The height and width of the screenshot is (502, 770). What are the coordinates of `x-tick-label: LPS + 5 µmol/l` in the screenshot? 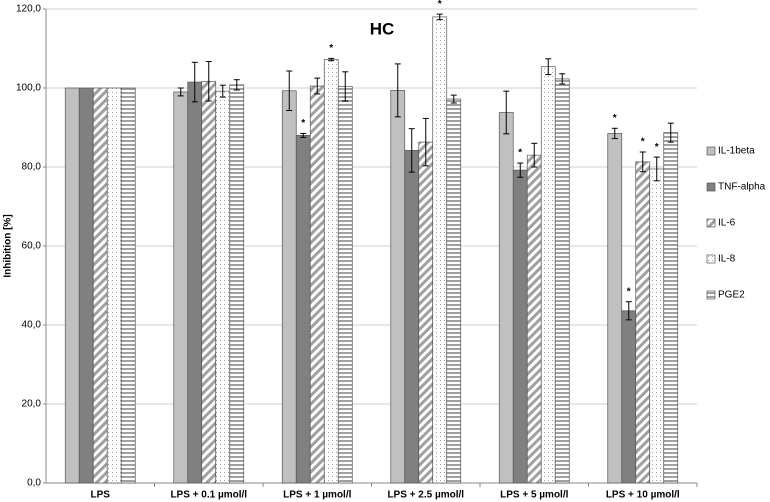 It's located at (534, 495).